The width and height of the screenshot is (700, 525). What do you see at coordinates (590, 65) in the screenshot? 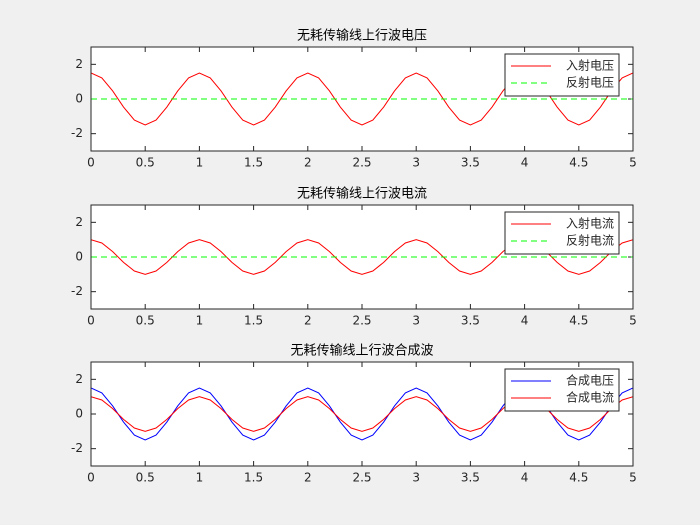
I see `legend-label: 入射电压` at bounding box center [590, 65].